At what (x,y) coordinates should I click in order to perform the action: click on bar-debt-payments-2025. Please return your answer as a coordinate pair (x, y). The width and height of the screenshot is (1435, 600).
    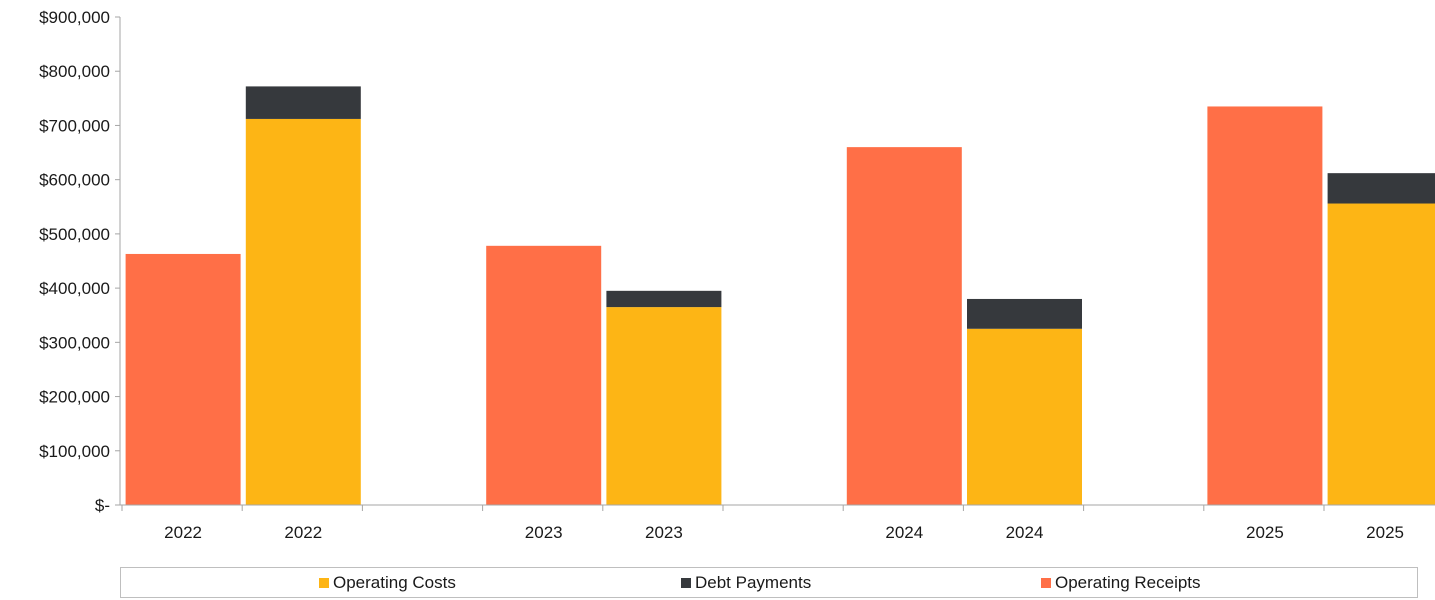
    Looking at the image, I should click on (1381, 188).